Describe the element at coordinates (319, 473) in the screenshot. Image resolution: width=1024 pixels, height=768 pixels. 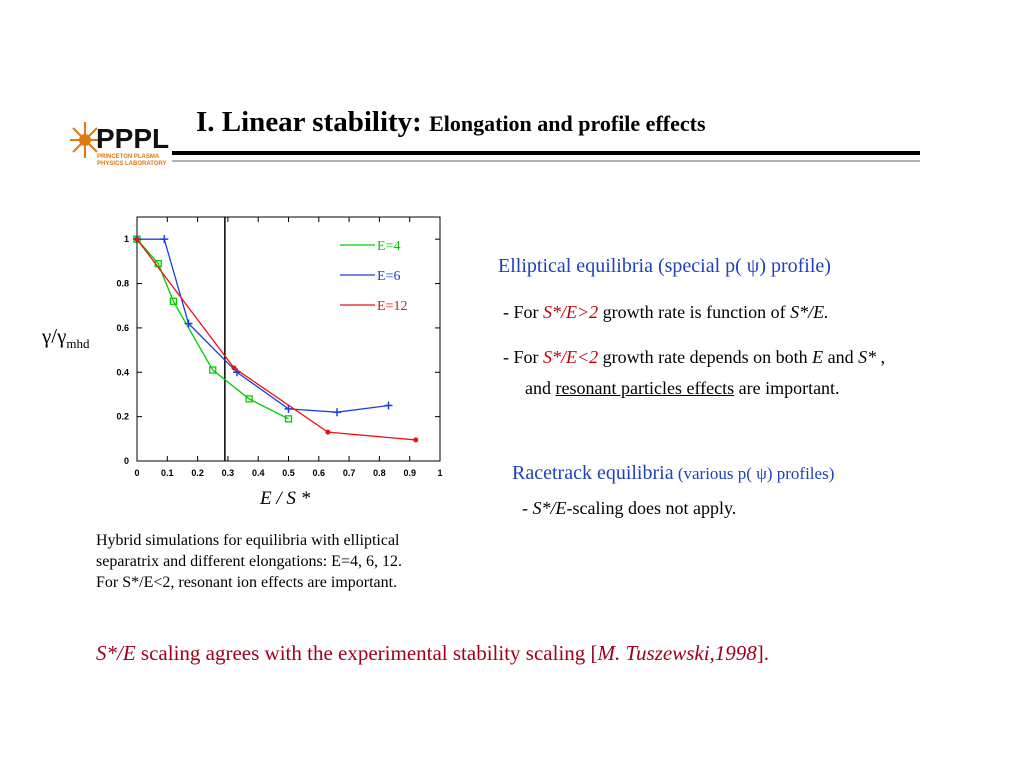
I see `x-tick-label: 0.6` at that location.